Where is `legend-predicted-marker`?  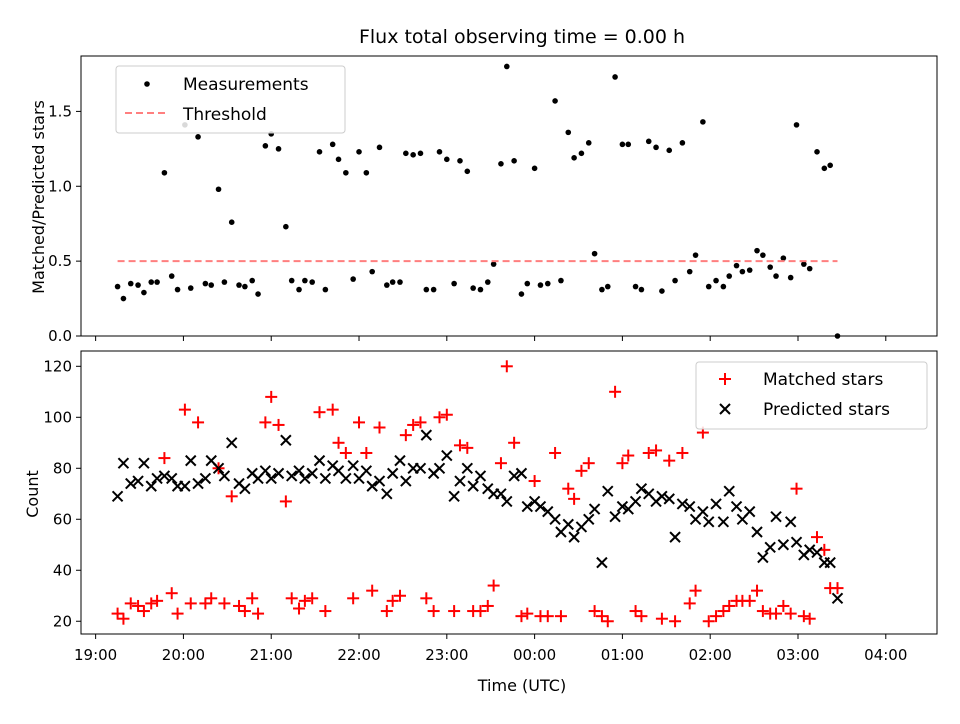 legend-predicted-marker is located at coordinates (725, 409).